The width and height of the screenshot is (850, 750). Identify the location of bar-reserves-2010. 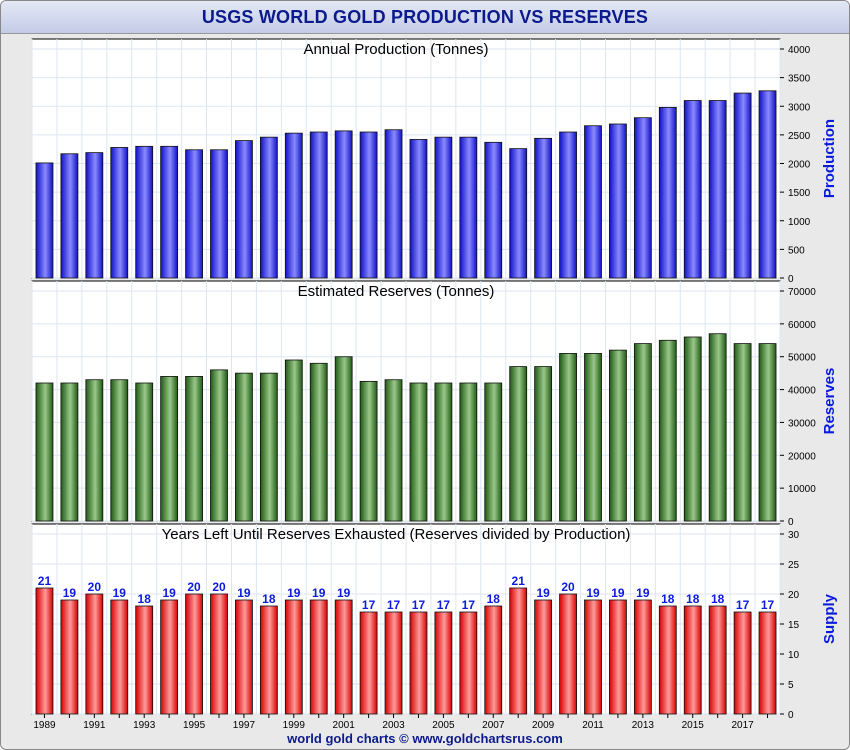
(568, 437).